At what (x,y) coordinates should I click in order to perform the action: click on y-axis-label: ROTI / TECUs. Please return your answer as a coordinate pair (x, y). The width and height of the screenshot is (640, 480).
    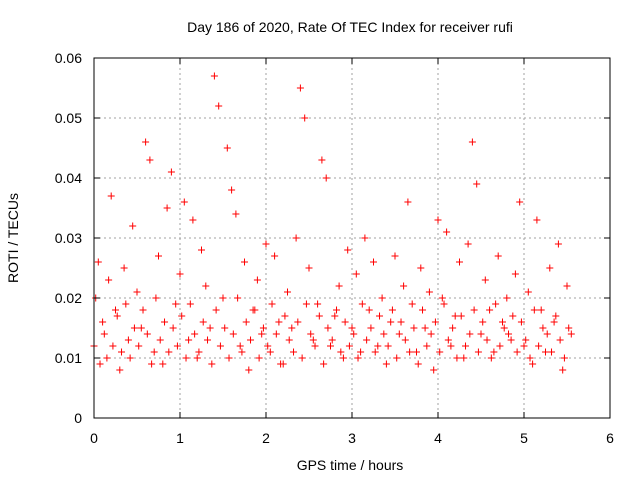
    Looking at the image, I should click on (13, 238).